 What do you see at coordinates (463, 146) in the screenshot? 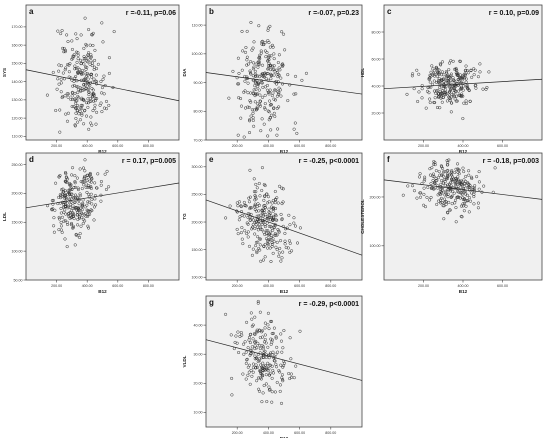
I see `x-tick-label: 400.00` at bounding box center [463, 146].